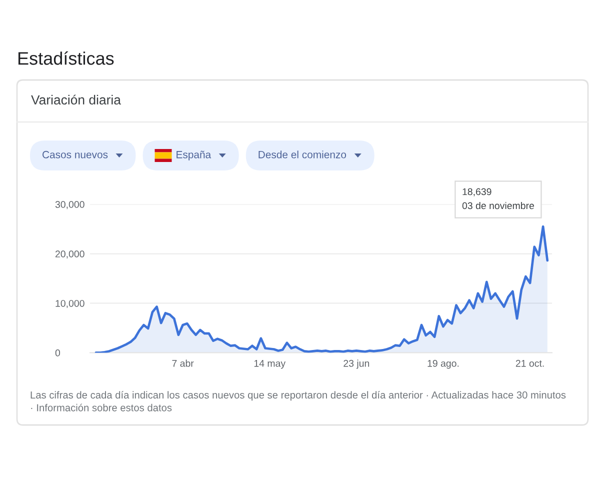 The image size is (600, 480). What do you see at coordinates (302, 154) in the screenshot?
I see `text: Desde el comienzo` at bounding box center [302, 154].